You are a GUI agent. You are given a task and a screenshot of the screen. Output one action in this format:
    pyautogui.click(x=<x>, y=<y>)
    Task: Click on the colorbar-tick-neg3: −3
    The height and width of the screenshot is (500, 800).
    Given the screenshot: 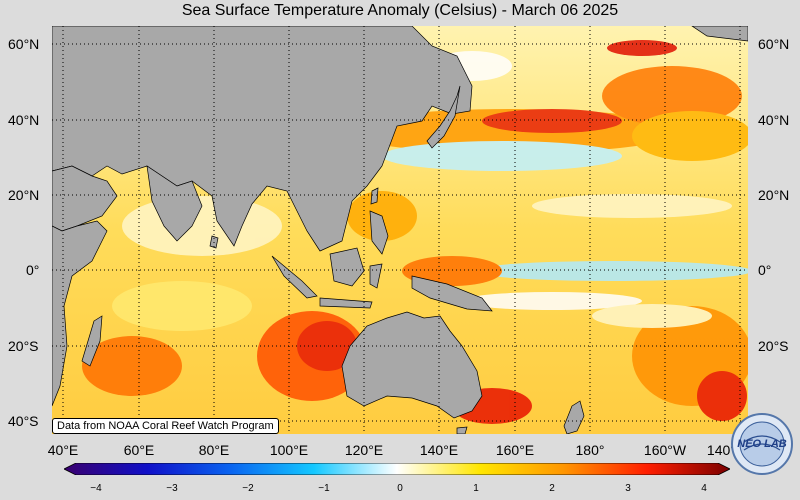 What is the action you would take?
    pyautogui.click(x=172, y=488)
    